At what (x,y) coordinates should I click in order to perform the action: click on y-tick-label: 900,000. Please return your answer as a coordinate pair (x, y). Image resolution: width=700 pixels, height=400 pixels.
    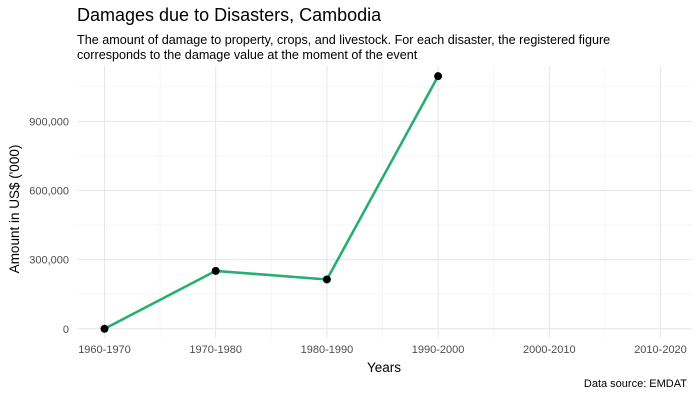
    Looking at the image, I should click on (49, 122).